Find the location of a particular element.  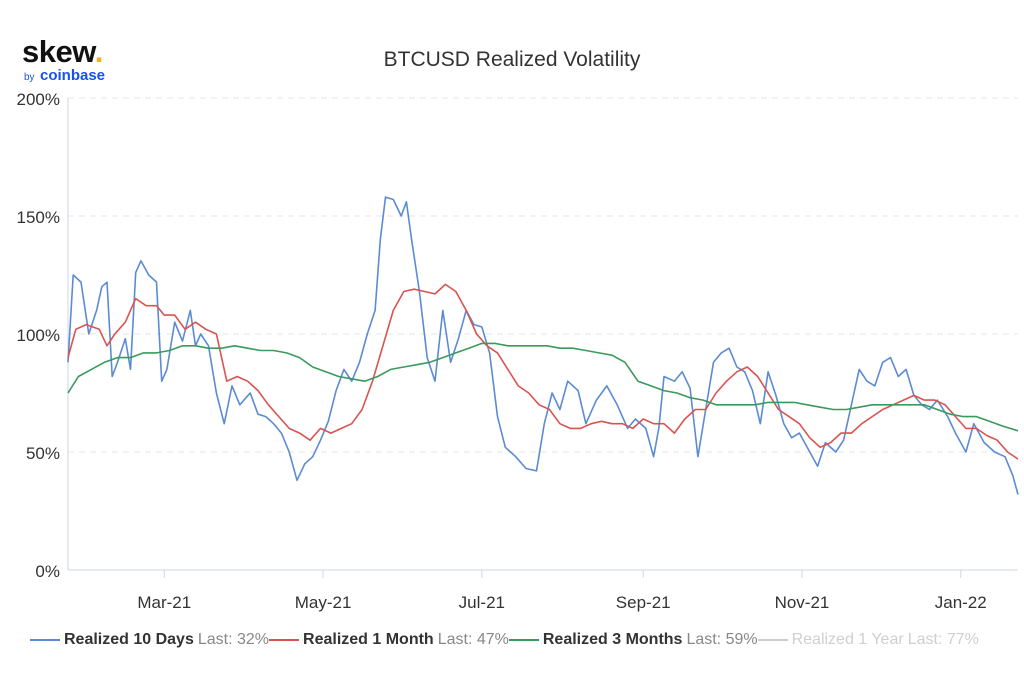

skew-logo: skew. by coinbase is located at coordinates (77, 64).